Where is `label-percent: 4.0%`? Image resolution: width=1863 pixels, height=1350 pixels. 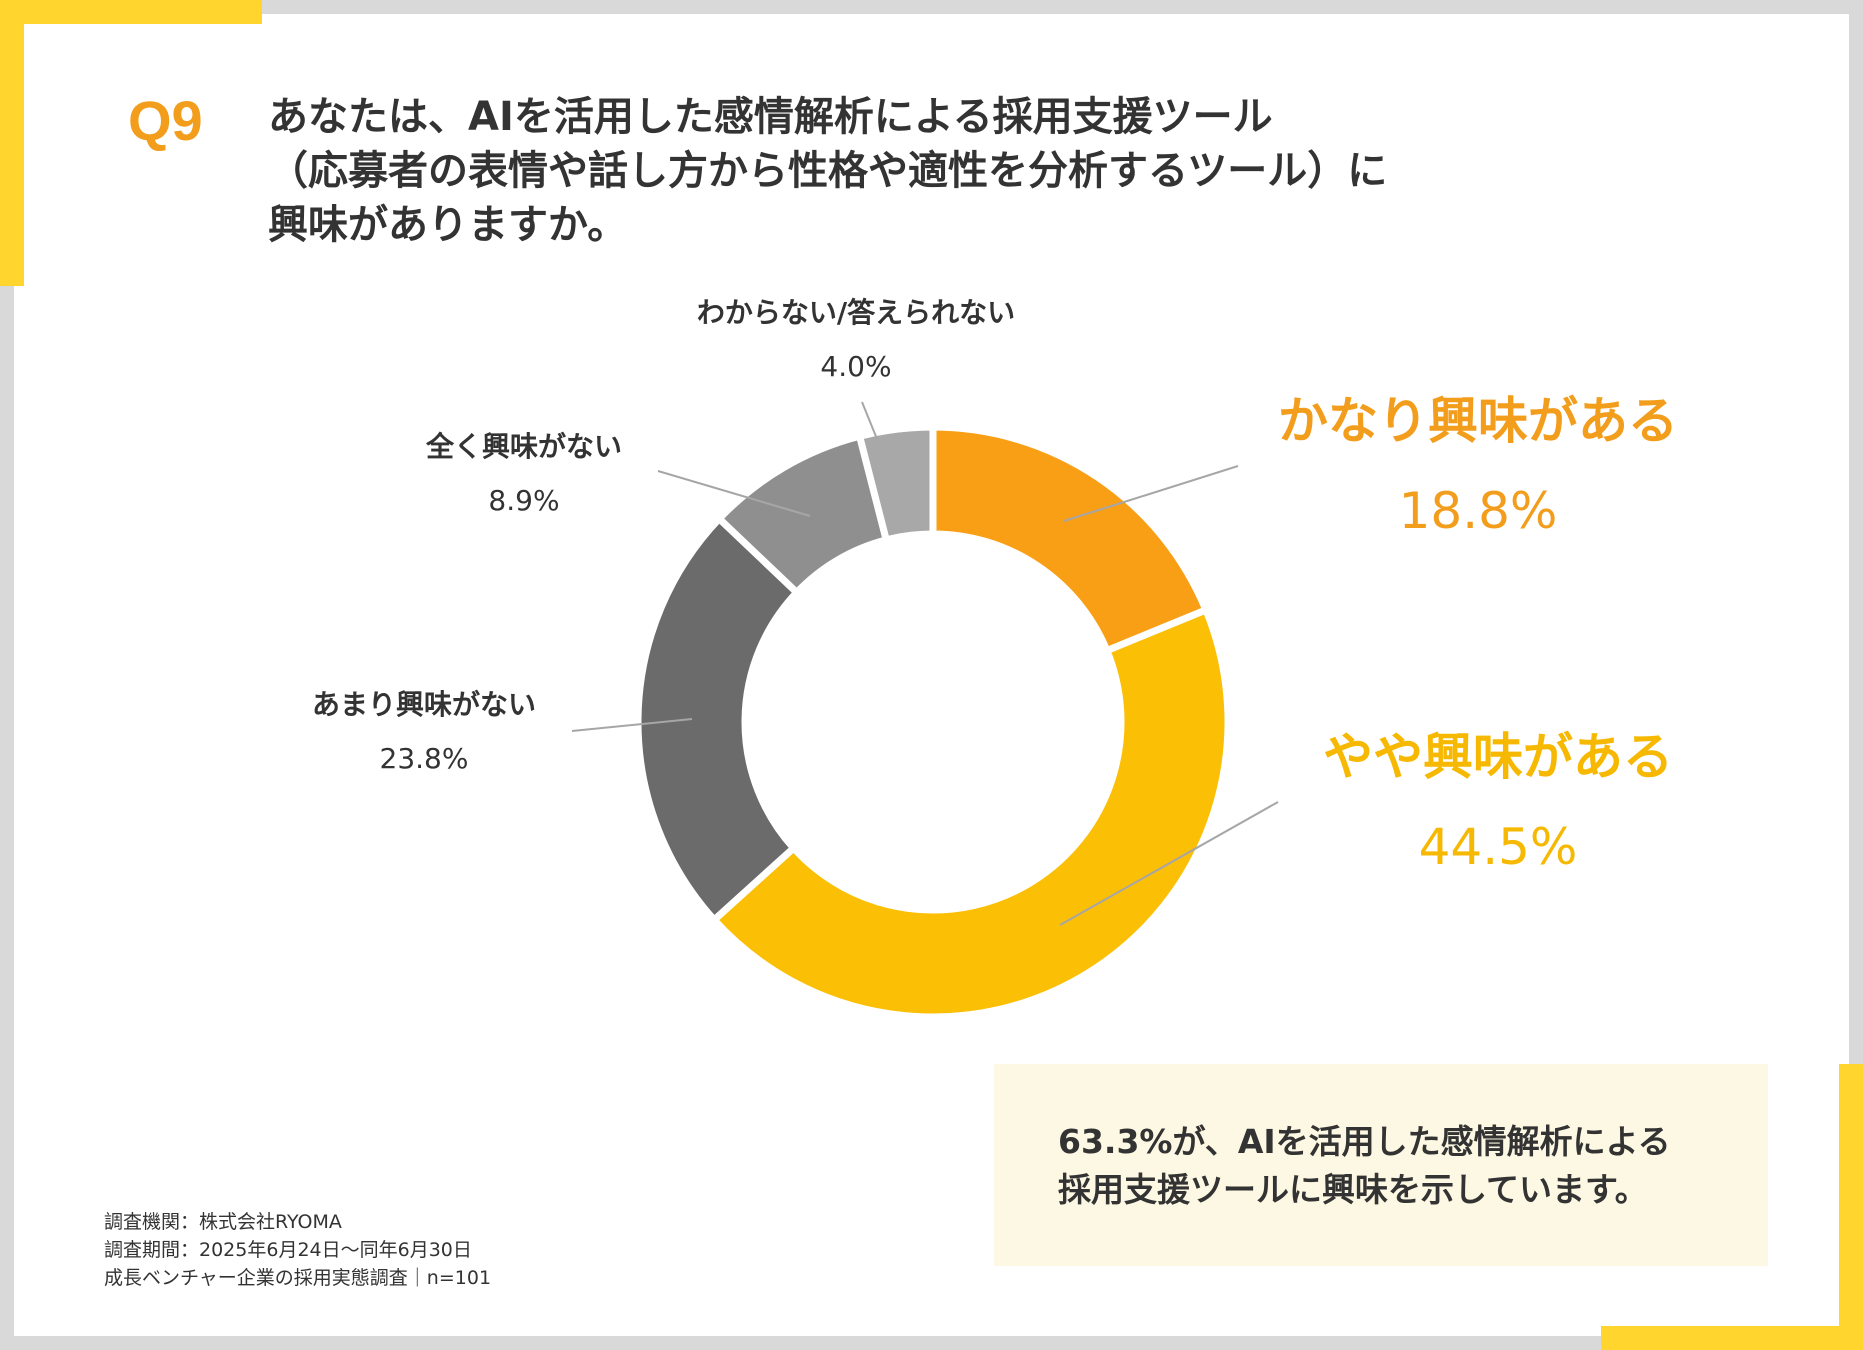
label-percent: 4.0% is located at coordinates (856, 366).